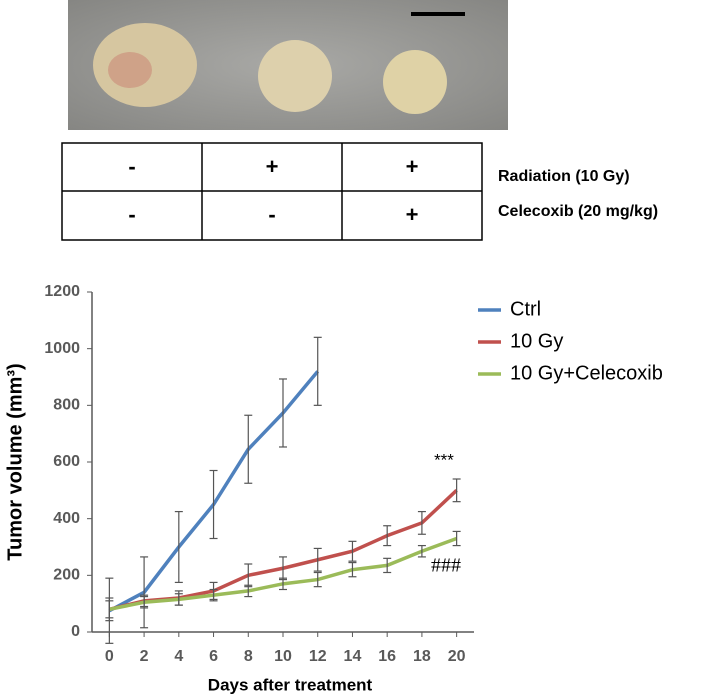 This screenshot has height=697, width=704. Describe the element at coordinates (15, 461) in the screenshot. I see `y-axis-label: Tumor volume (mm³)` at that location.